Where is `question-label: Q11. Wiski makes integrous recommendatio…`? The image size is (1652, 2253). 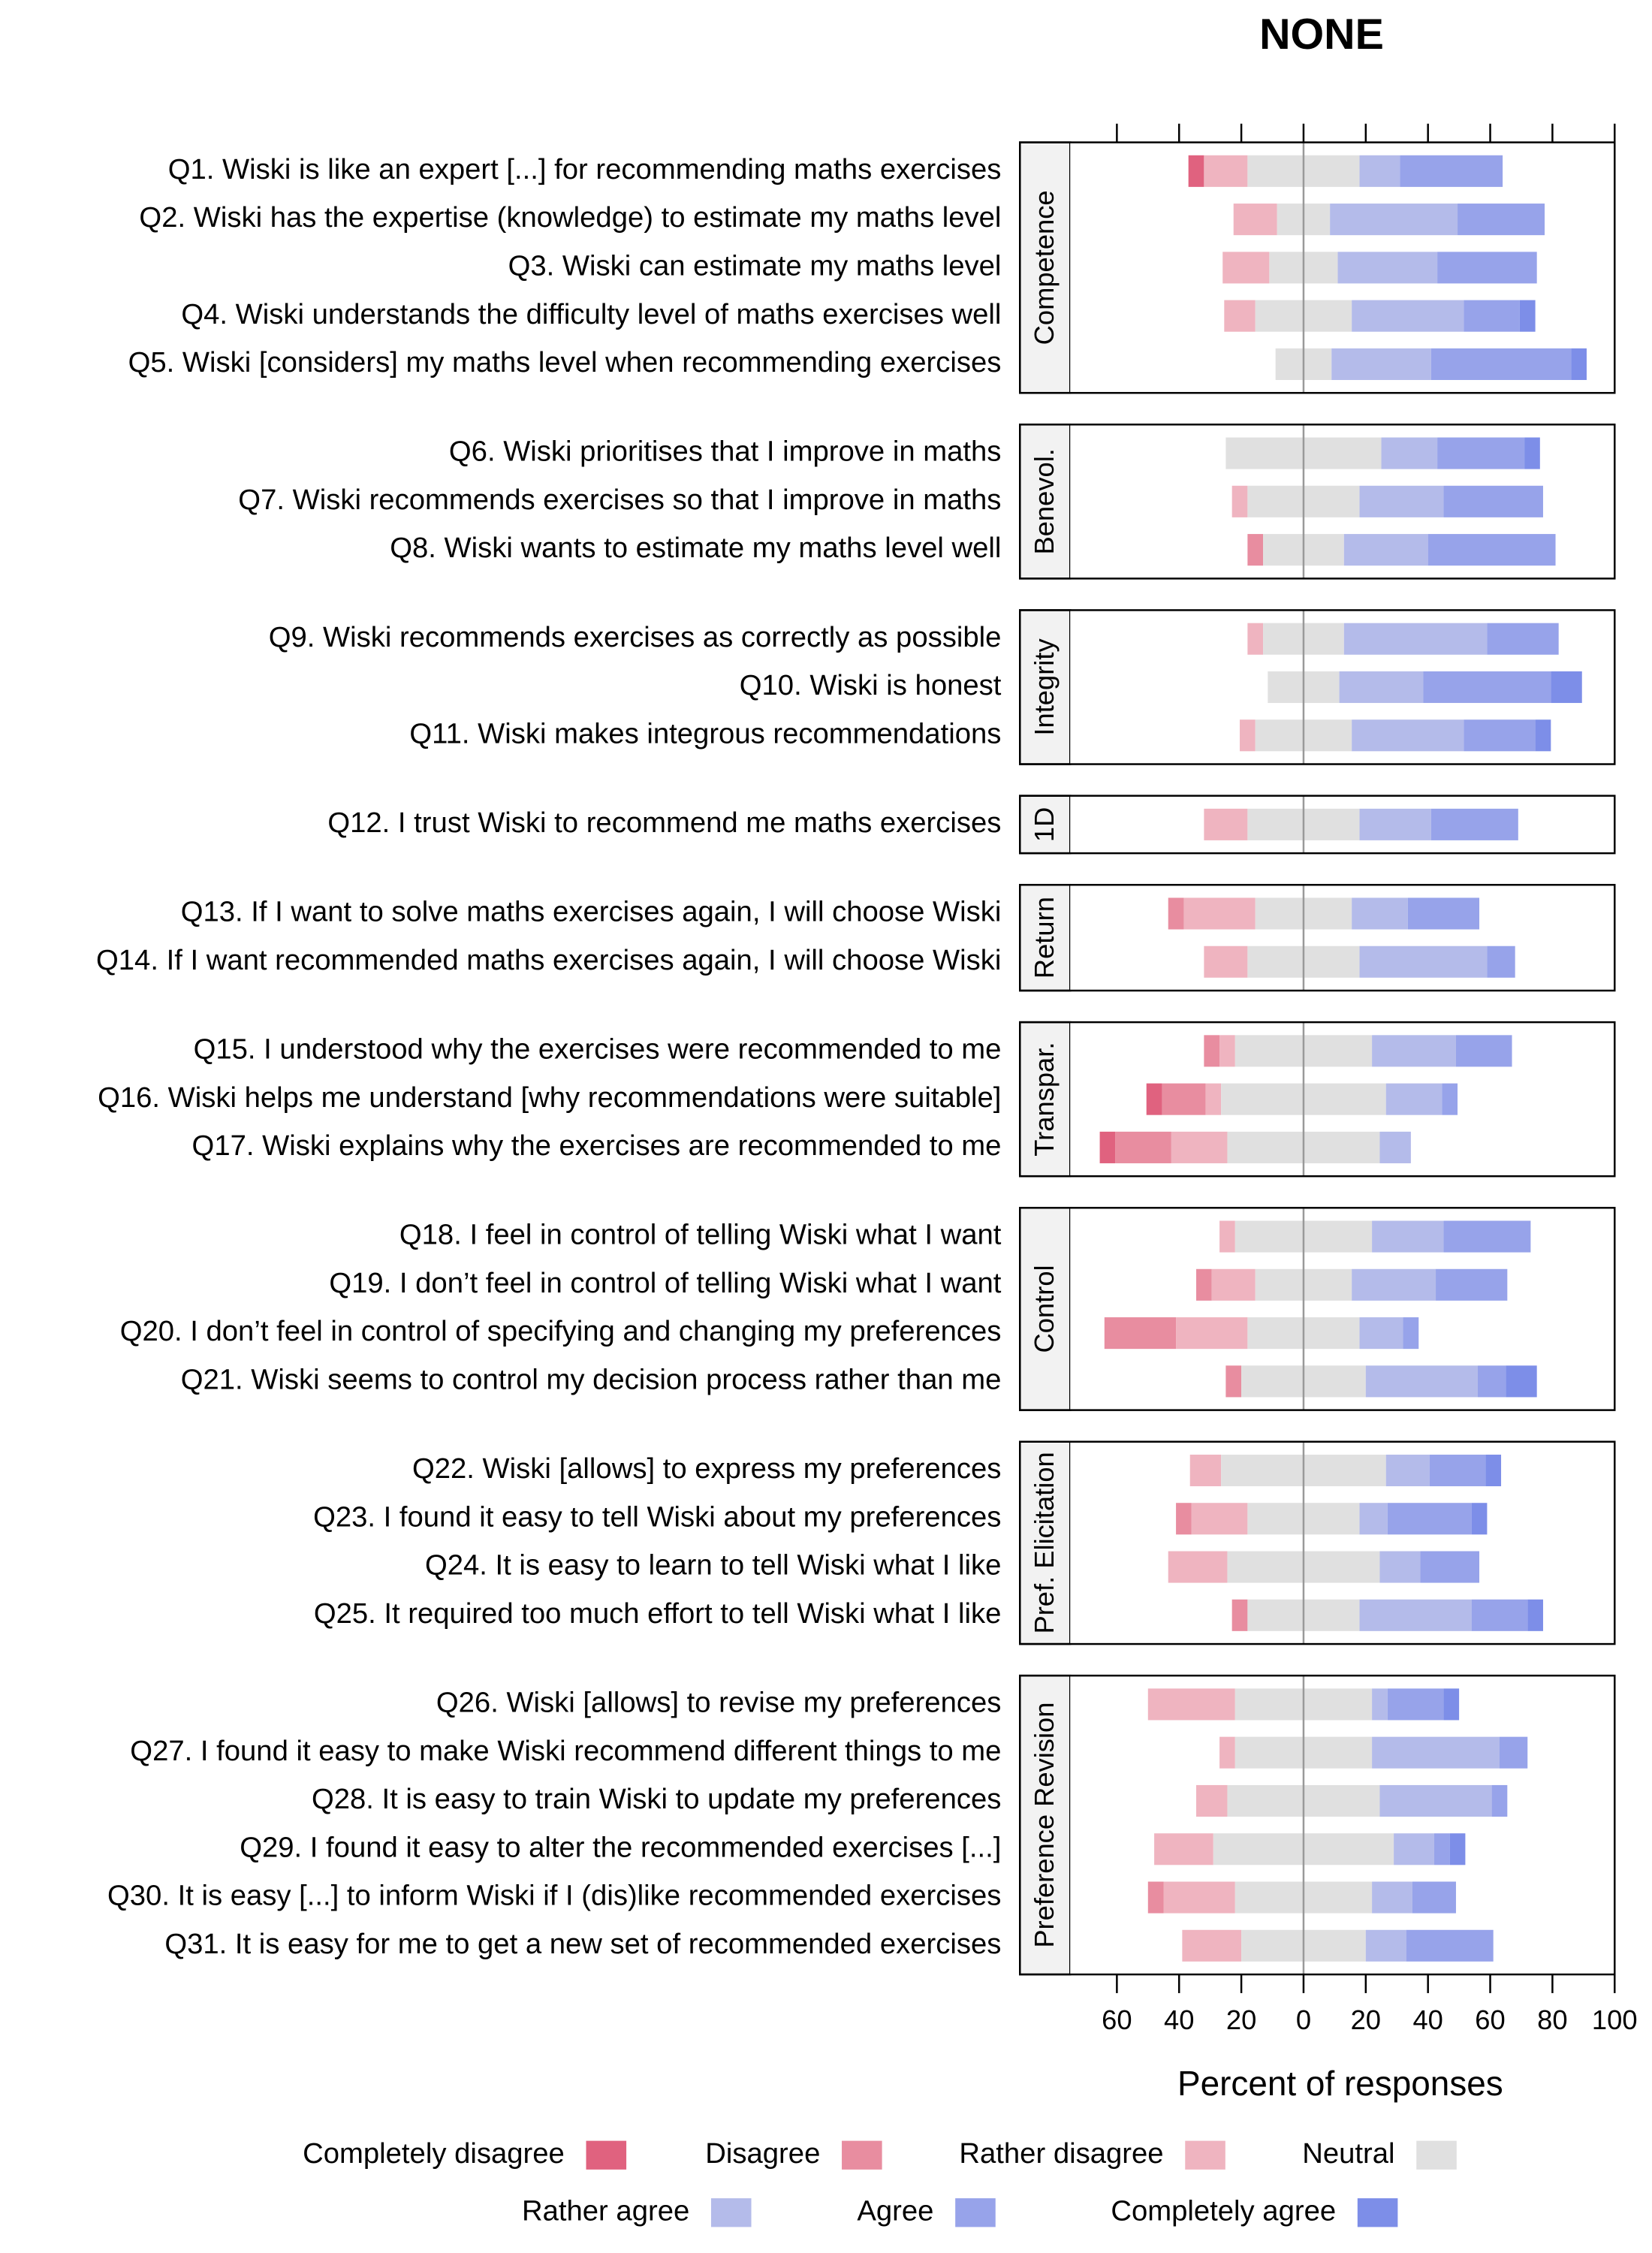 question-label: Q11. Wiski makes integrous recommendatio… is located at coordinates (705, 733).